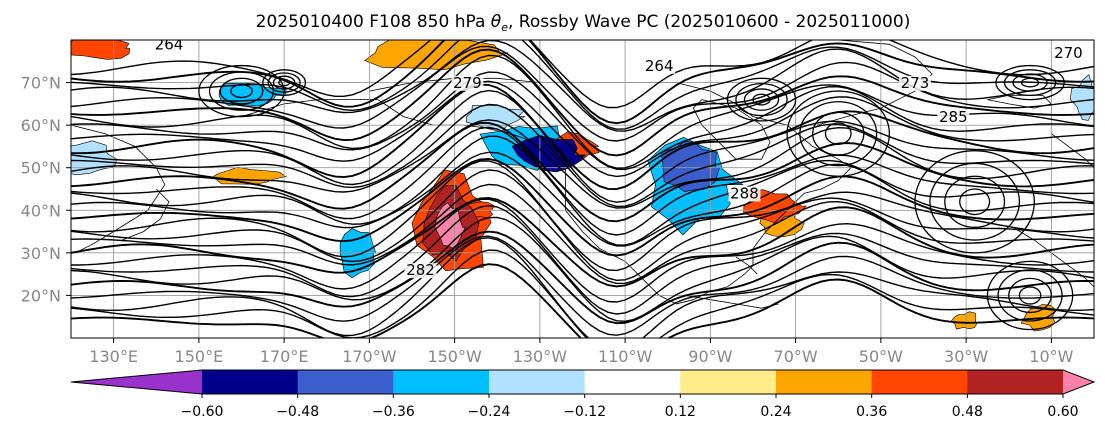 The width and height of the screenshot is (1105, 431). What do you see at coordinates (101, 50) in the screenshot?
I see `anomaly-patch-positive` at bounding box center [101, 50].